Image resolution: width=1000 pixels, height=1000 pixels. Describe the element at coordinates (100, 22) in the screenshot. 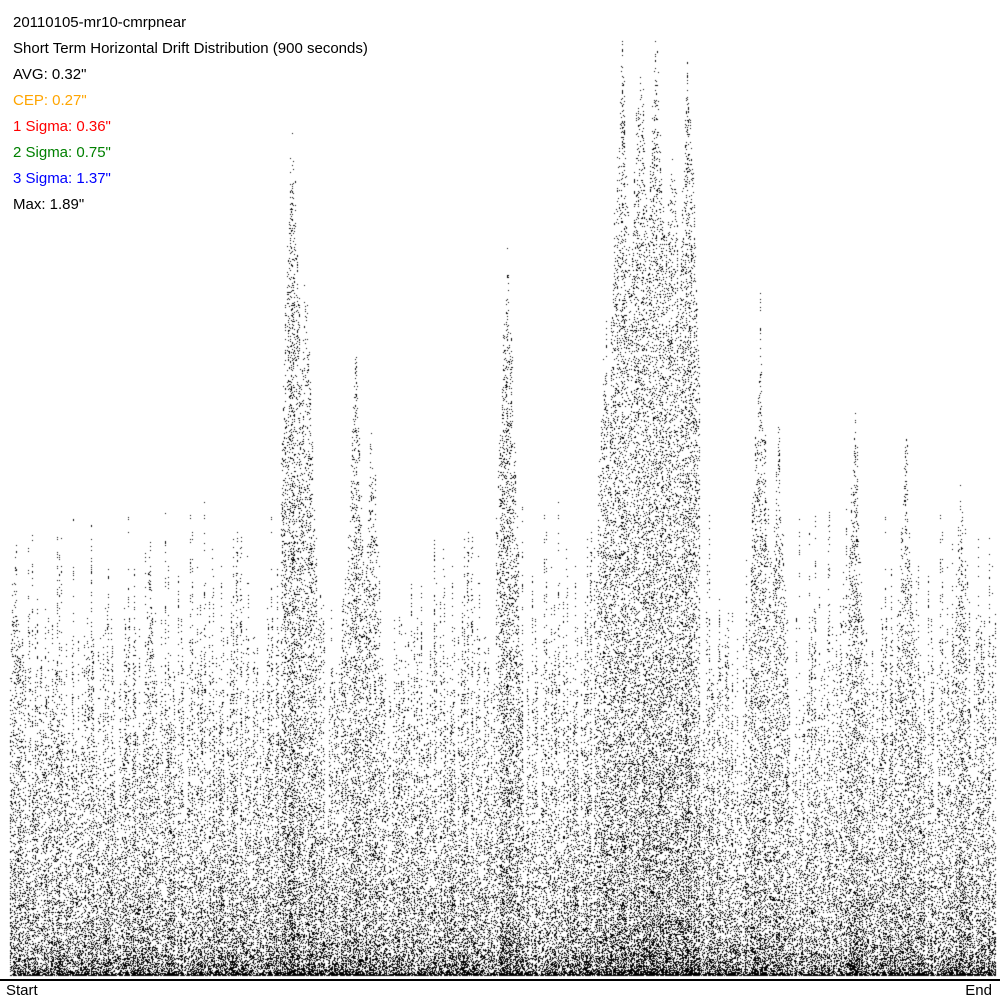

I see `chart-title: 20110105-mr10-cmrpnear` at that location.